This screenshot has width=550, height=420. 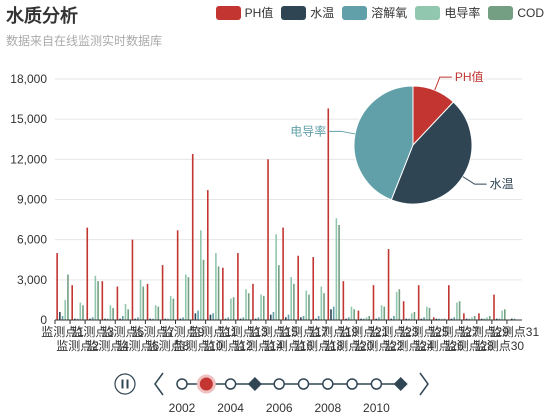 I want to click on legend-item-temp: 水温, so click(x=307, y=12).